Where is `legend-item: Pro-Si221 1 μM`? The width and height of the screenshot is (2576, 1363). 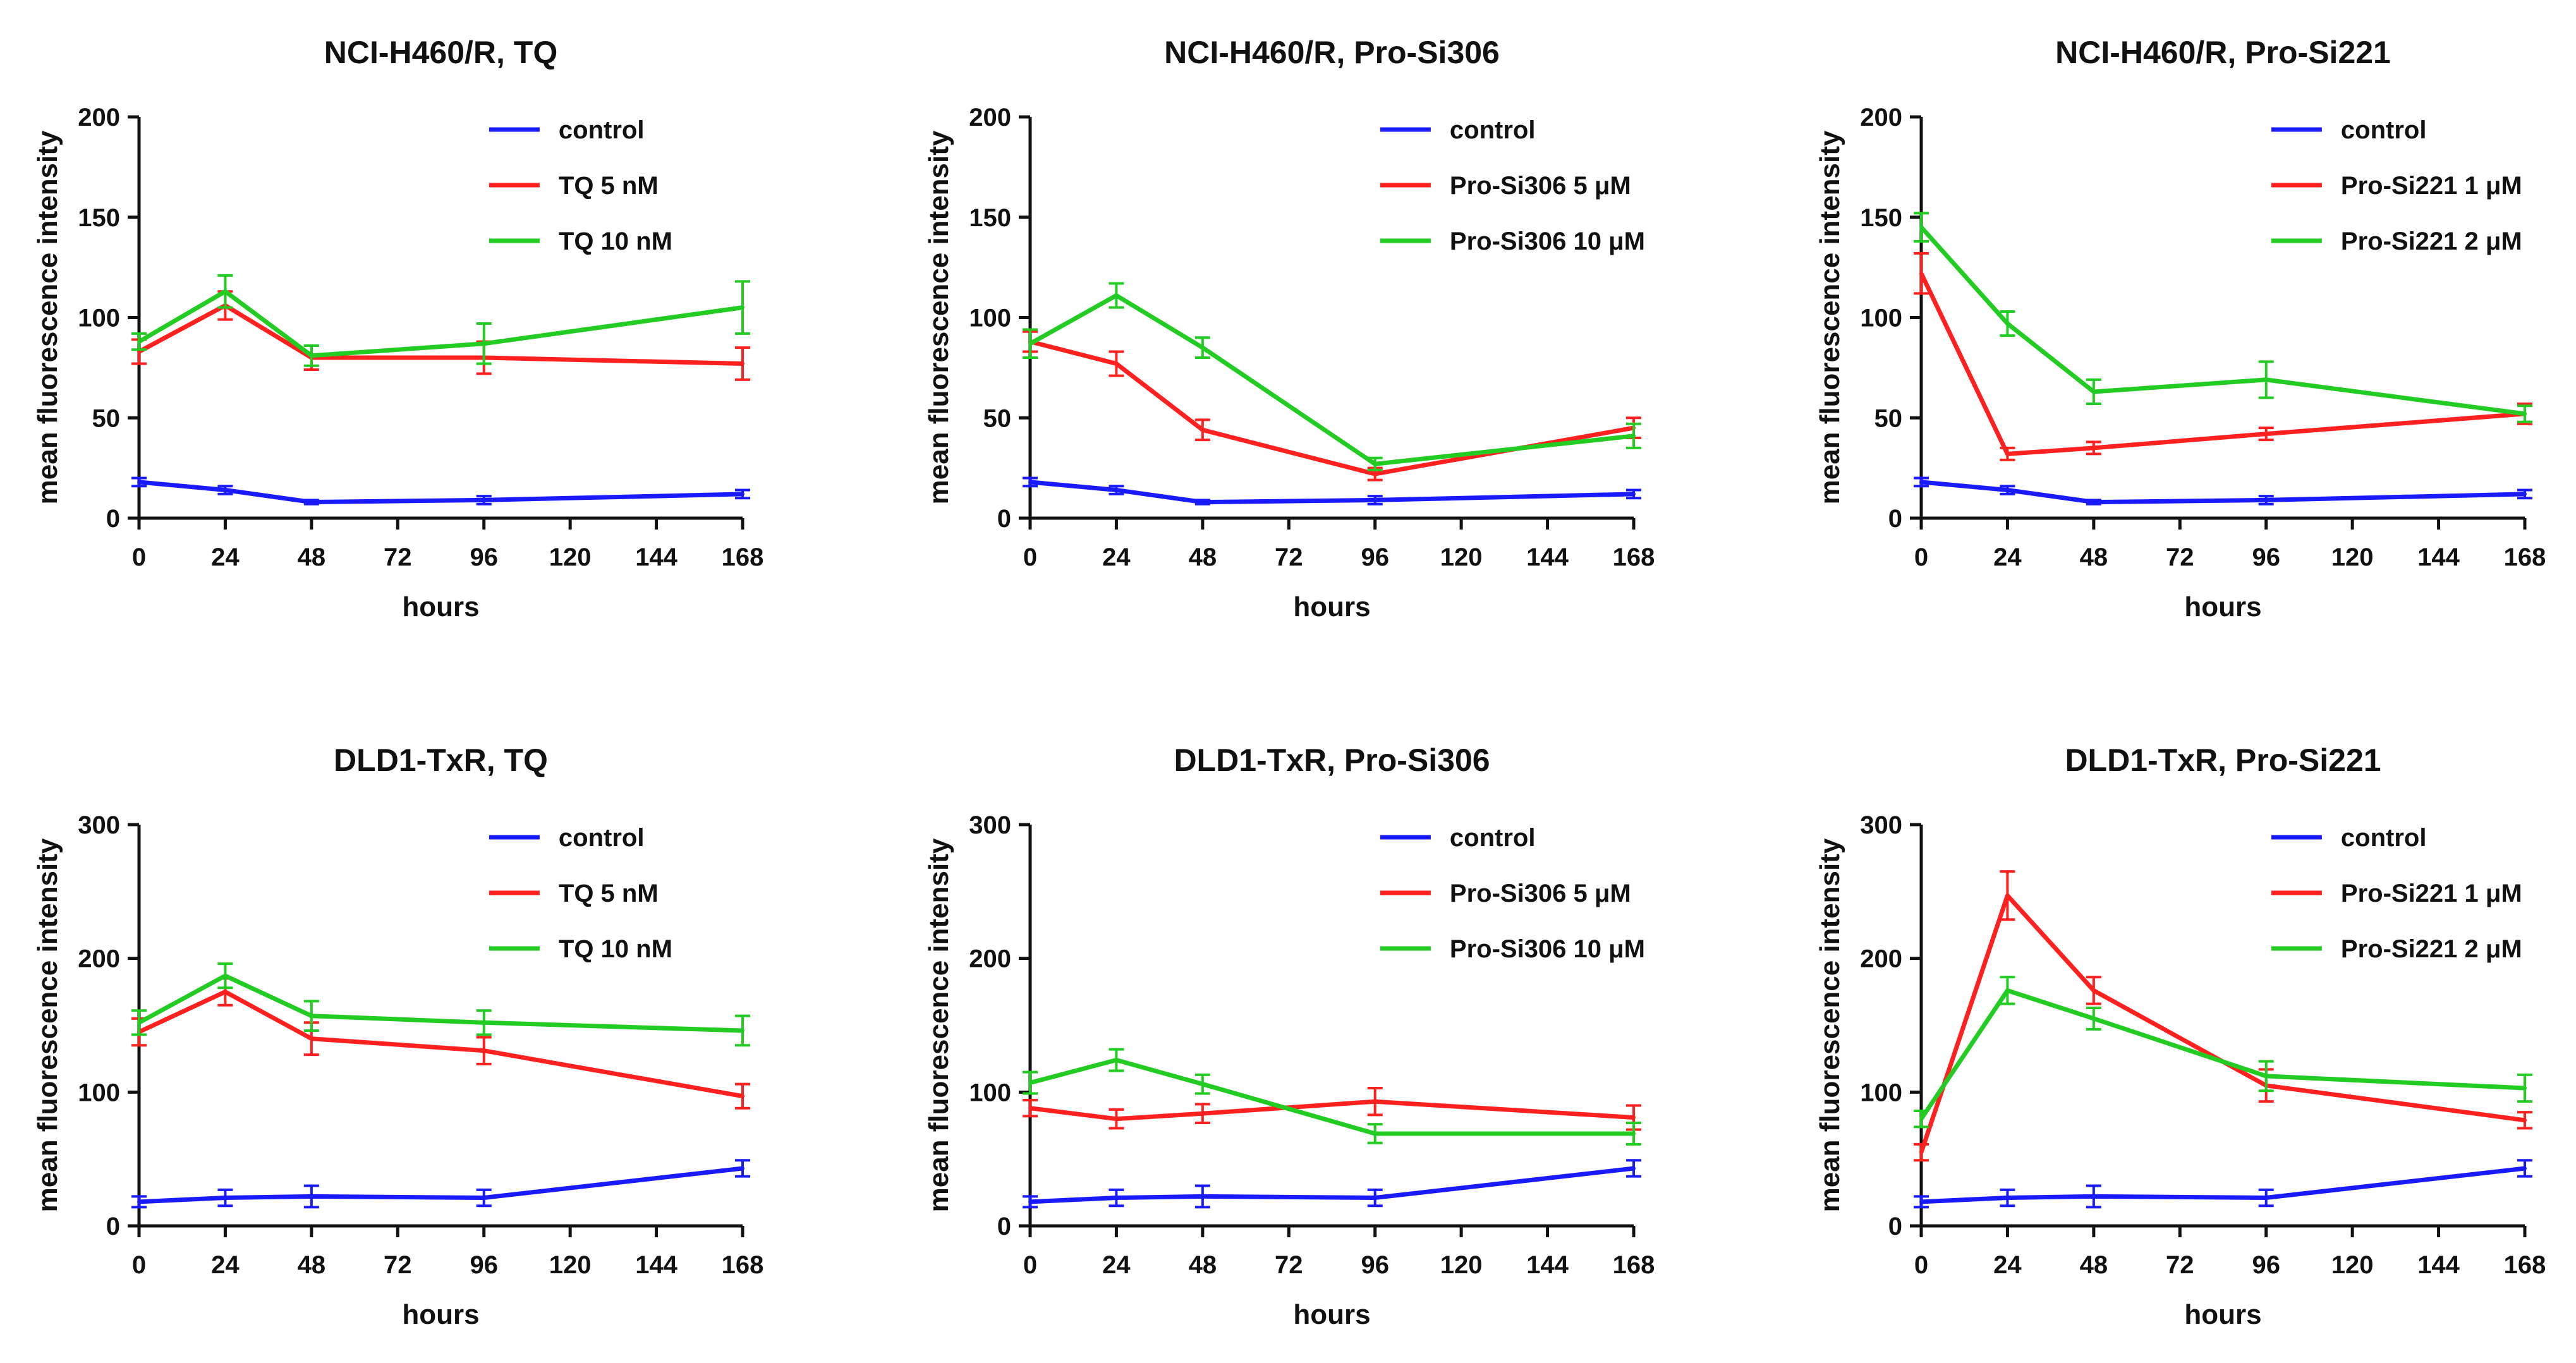 legend-item: Pro-Si221 1 μM is located at coordinates (2396, 893).